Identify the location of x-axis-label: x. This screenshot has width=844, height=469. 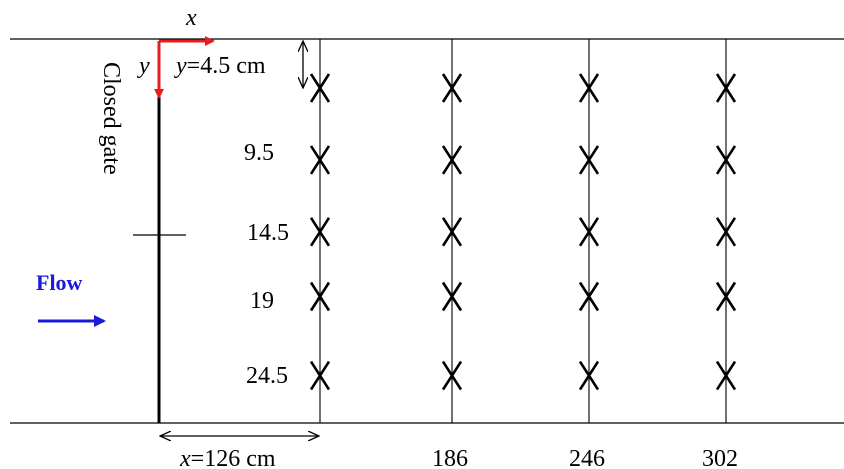
(191, 18).